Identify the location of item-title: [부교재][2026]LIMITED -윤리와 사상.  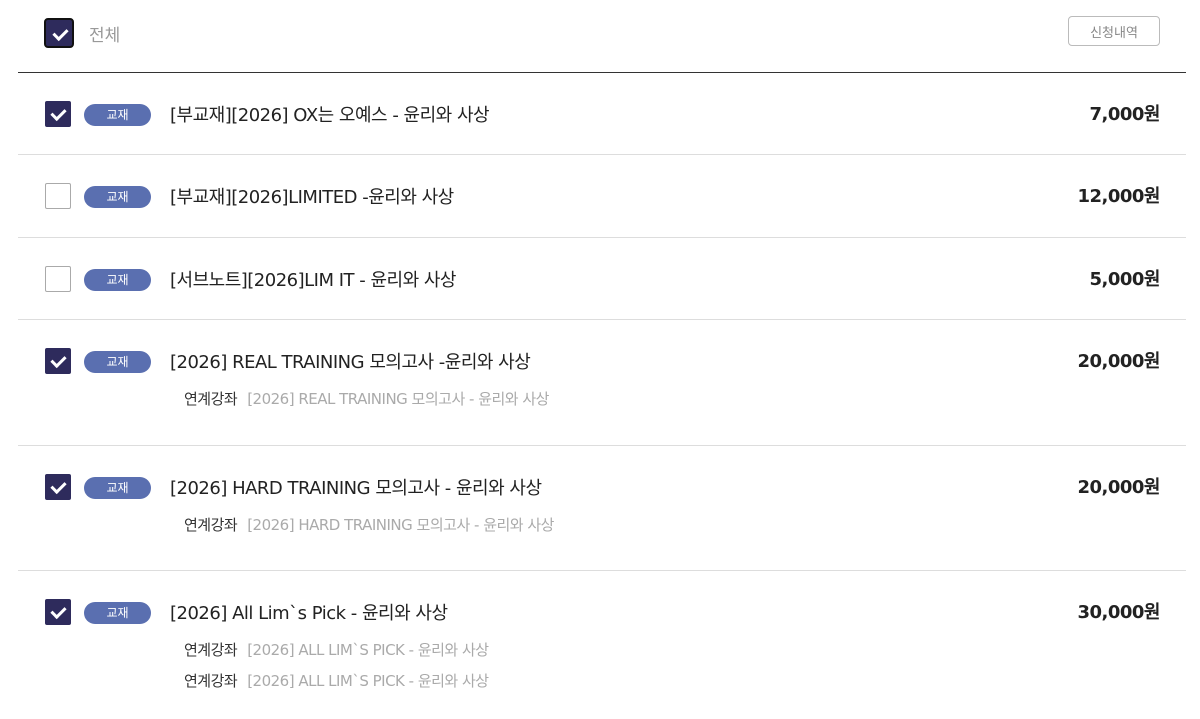
(312, 197).